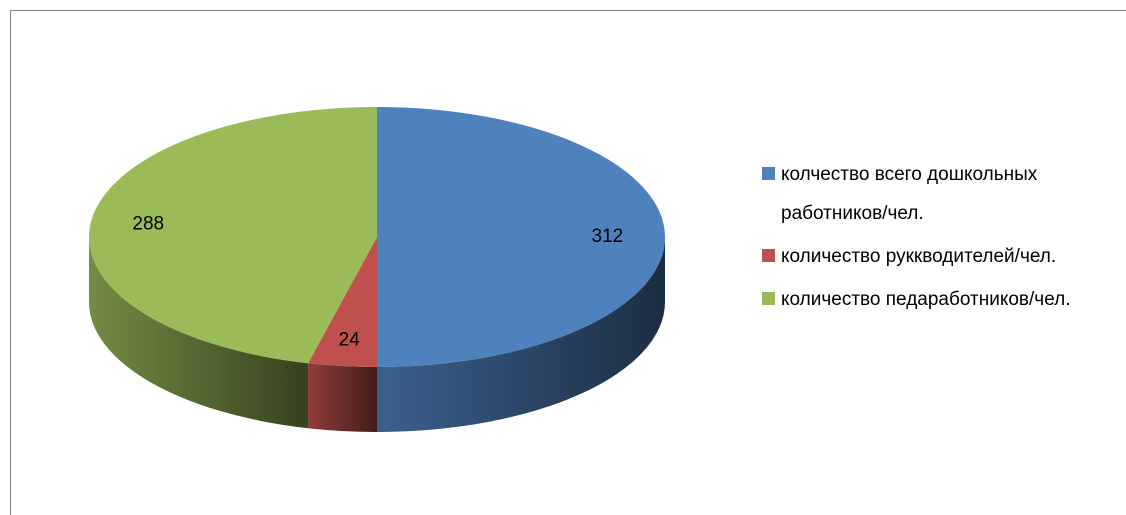 Image resolution: width=1126 pixels, height=515 pixels. Describe the element at coordinates (148, 223) in the screenshot. I see `data-label: 288` at that location.